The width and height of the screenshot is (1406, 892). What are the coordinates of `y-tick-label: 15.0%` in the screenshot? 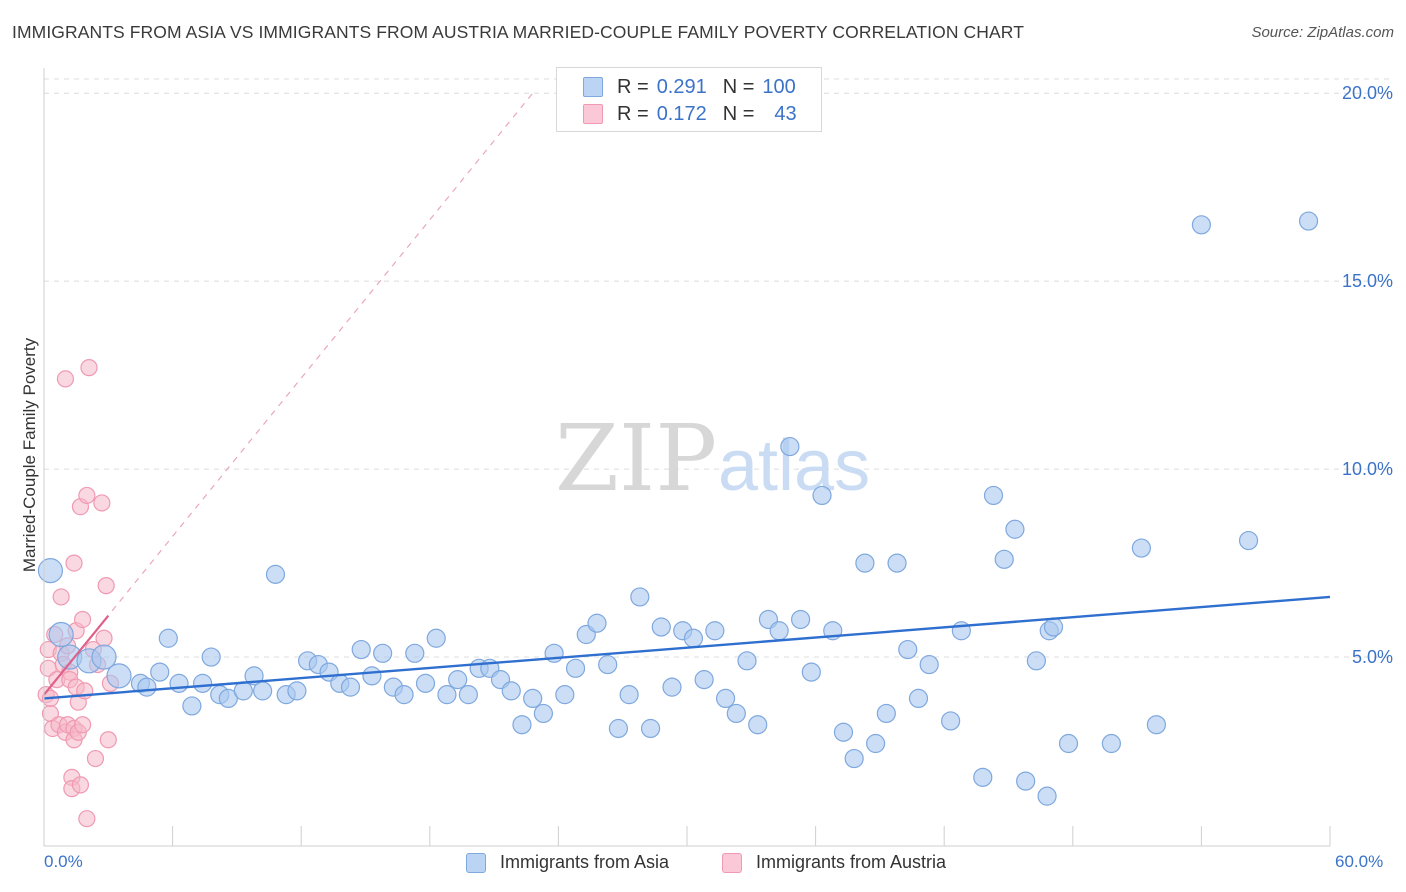 It's located at (1367, 281).